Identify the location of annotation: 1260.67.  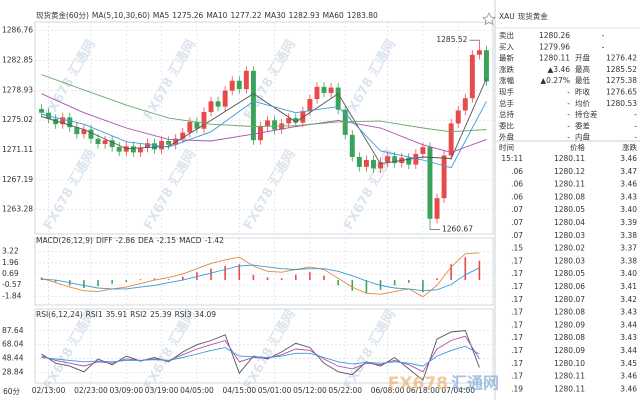
(457, 229).